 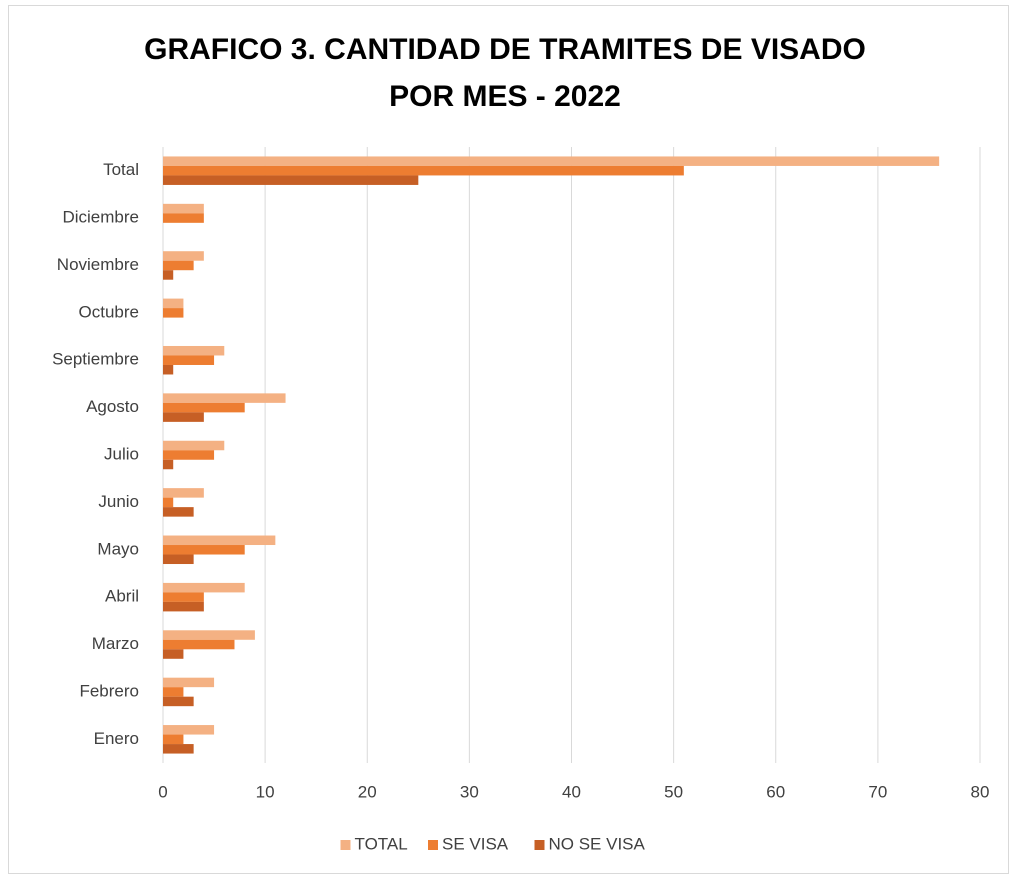 What do you see at coordinates (475, 843) in the screenshot?
I see `legend-label: SE VISA` at bounding box center [475, 843].